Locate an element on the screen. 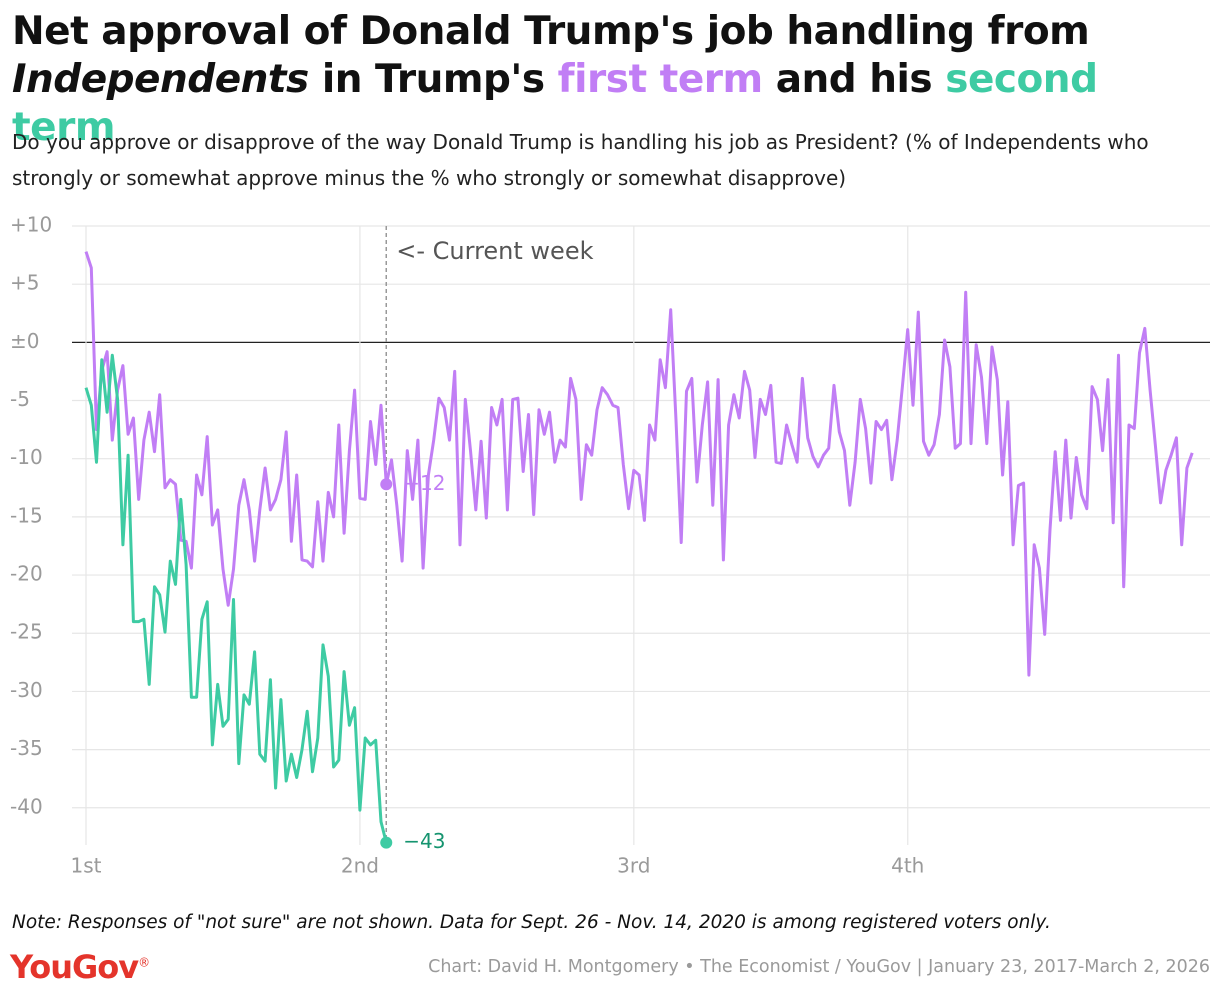 This screenshot has height=998, width=1220. end-label: −12 is located at coordinates (424, 483).